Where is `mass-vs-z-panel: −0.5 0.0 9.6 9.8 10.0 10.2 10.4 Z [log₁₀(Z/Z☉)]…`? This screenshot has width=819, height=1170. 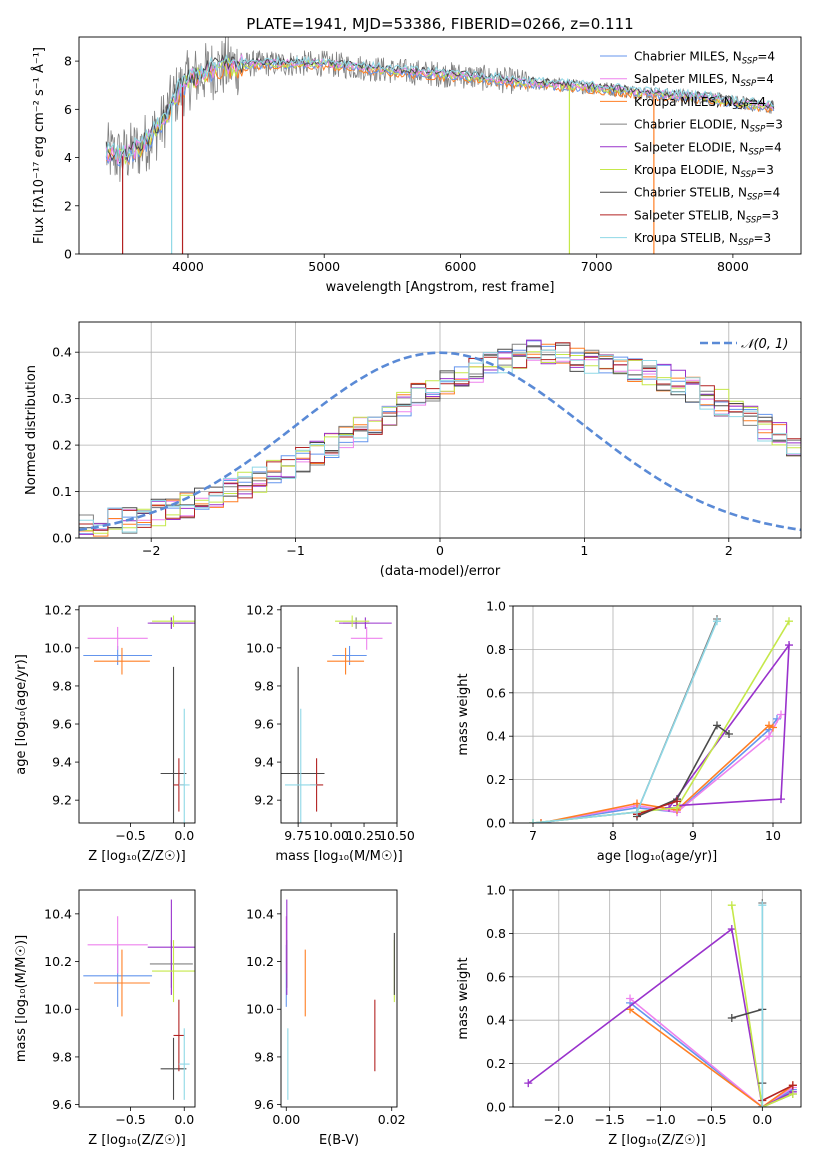
mass-vs-z-panel: −0.5 0.0 9.6 9.8 10.0 10.2 10.4 Z [log₁₀(Z/Z☉)]… is located at coordinates (105, 1018).